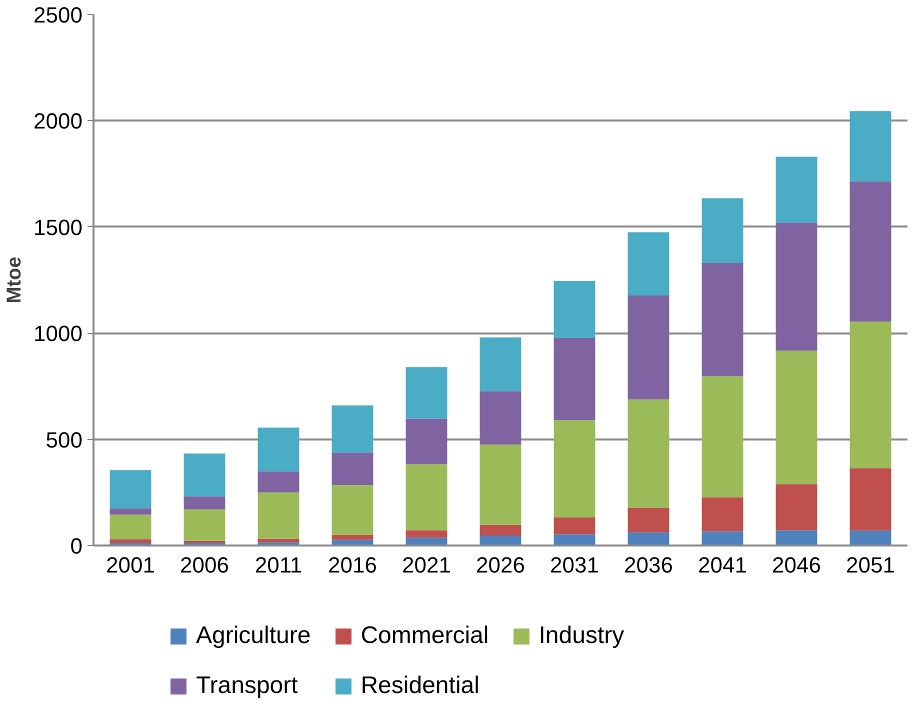  I want to click on legend-label: Residential, so click(420, 686).